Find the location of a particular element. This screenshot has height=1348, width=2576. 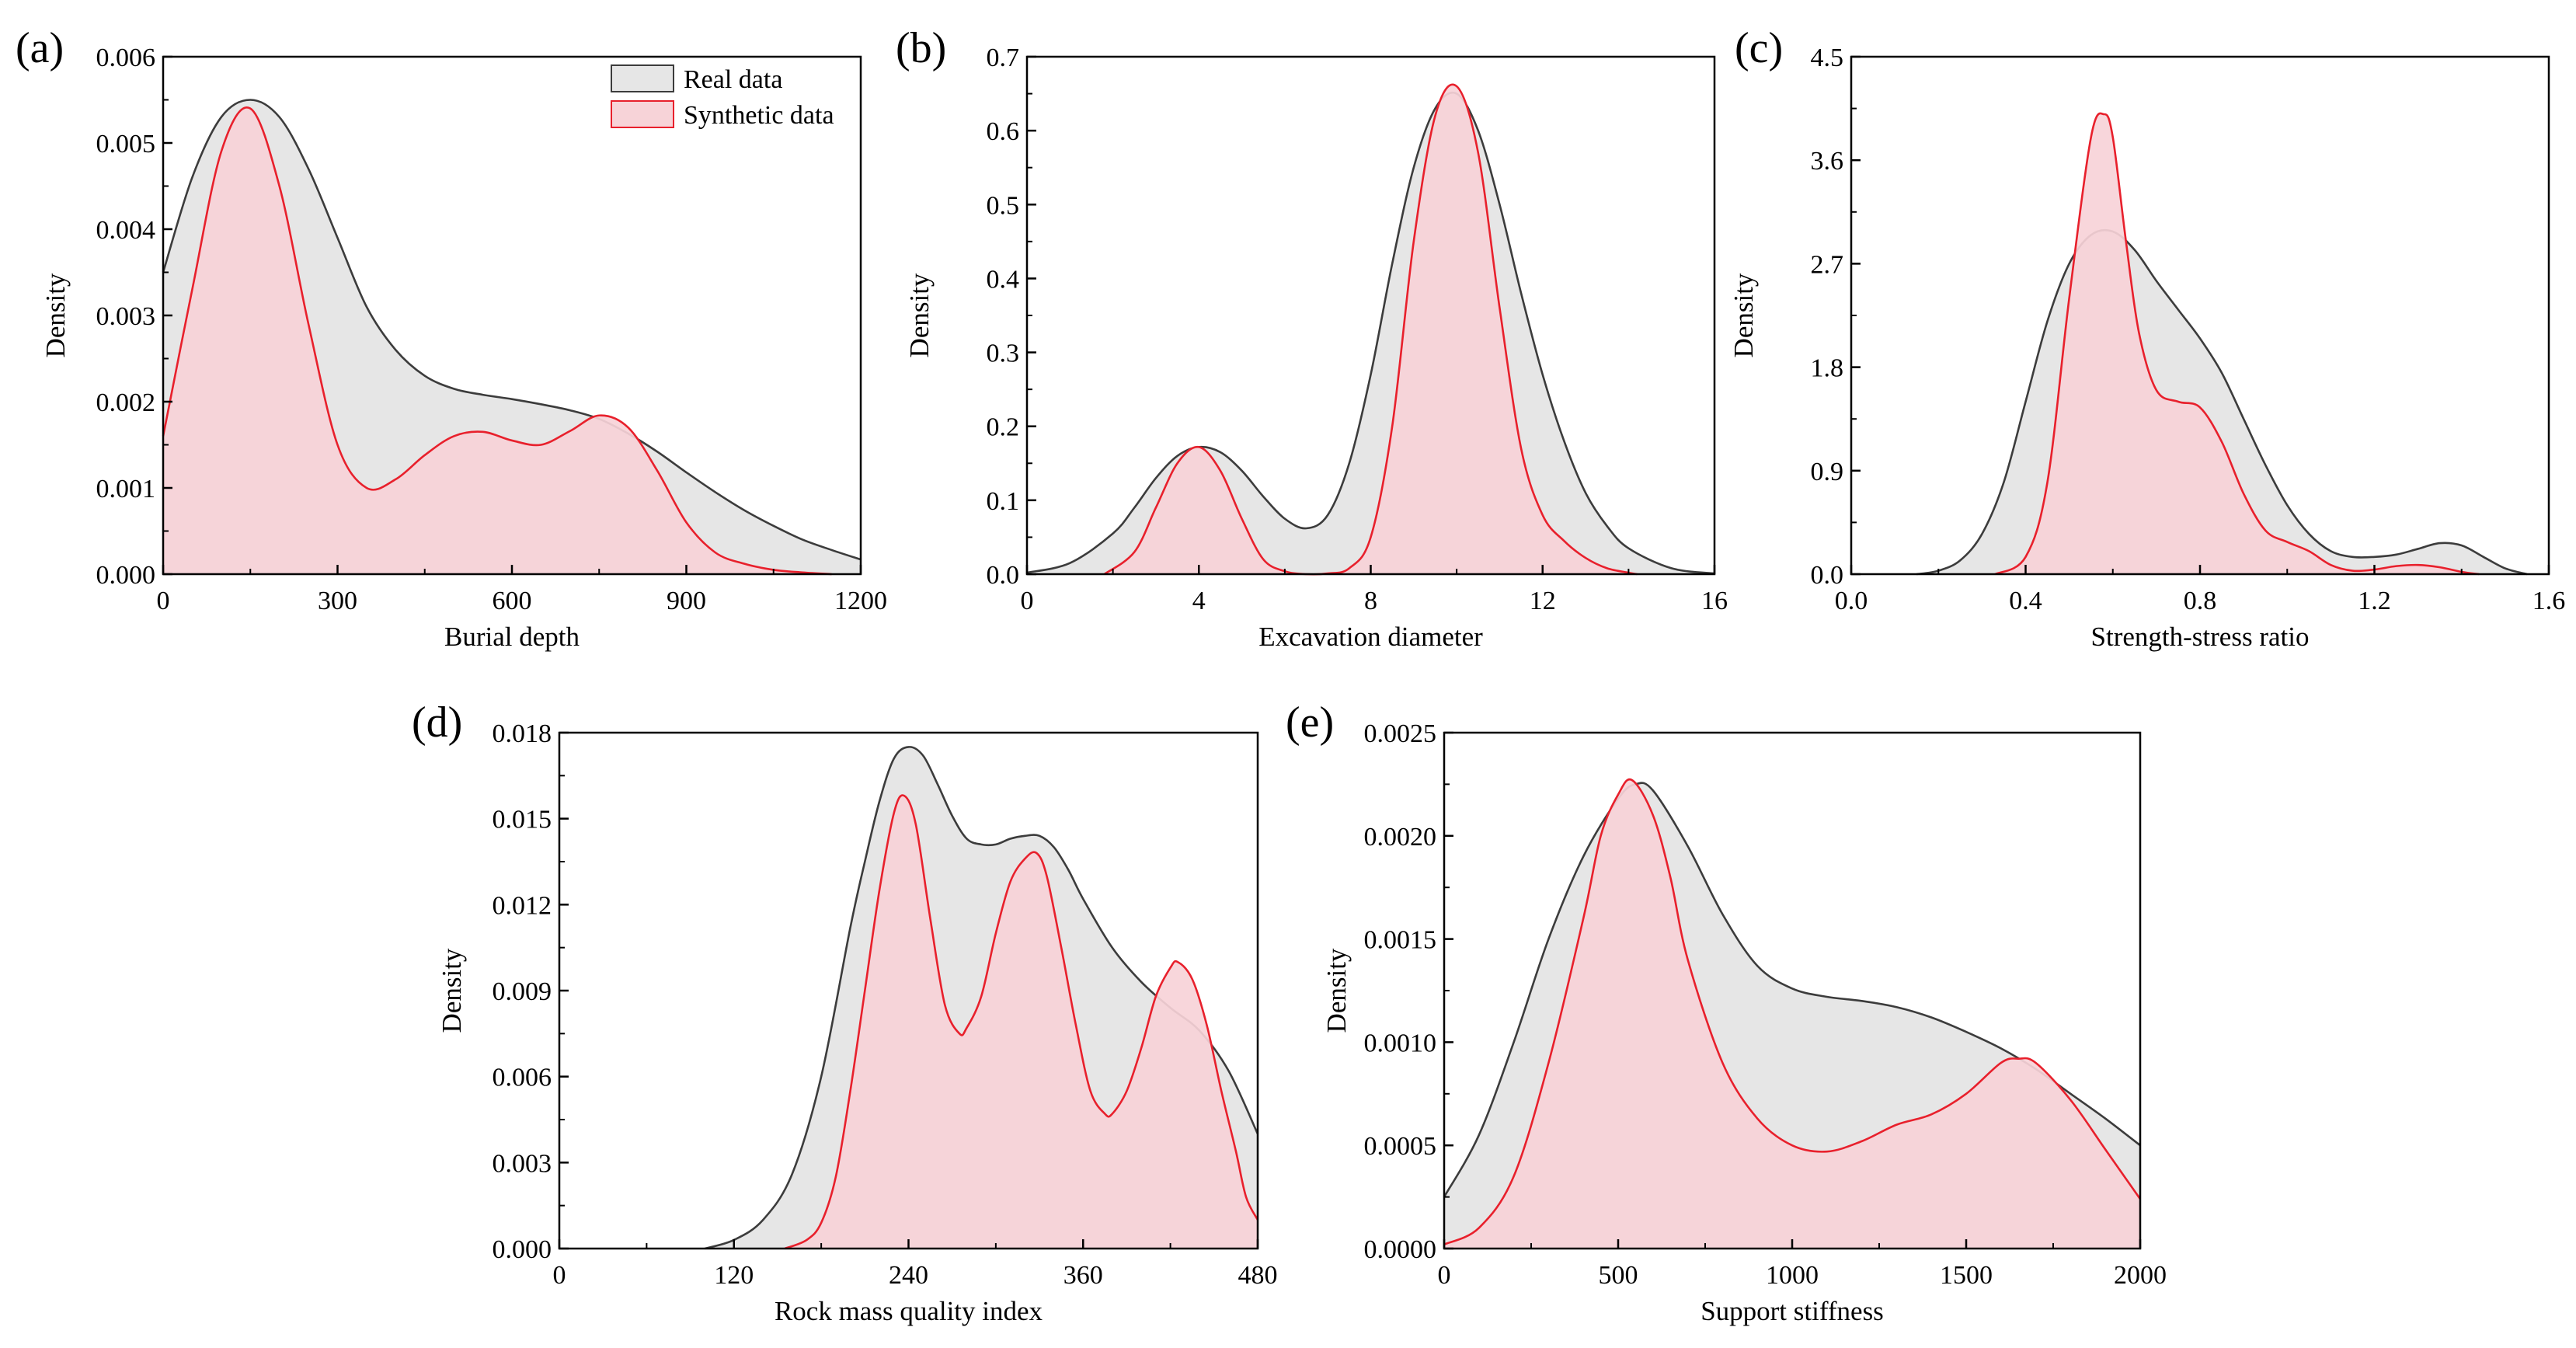

y-tick-label: 0.0005 is located at coordinates (1400, 1146).